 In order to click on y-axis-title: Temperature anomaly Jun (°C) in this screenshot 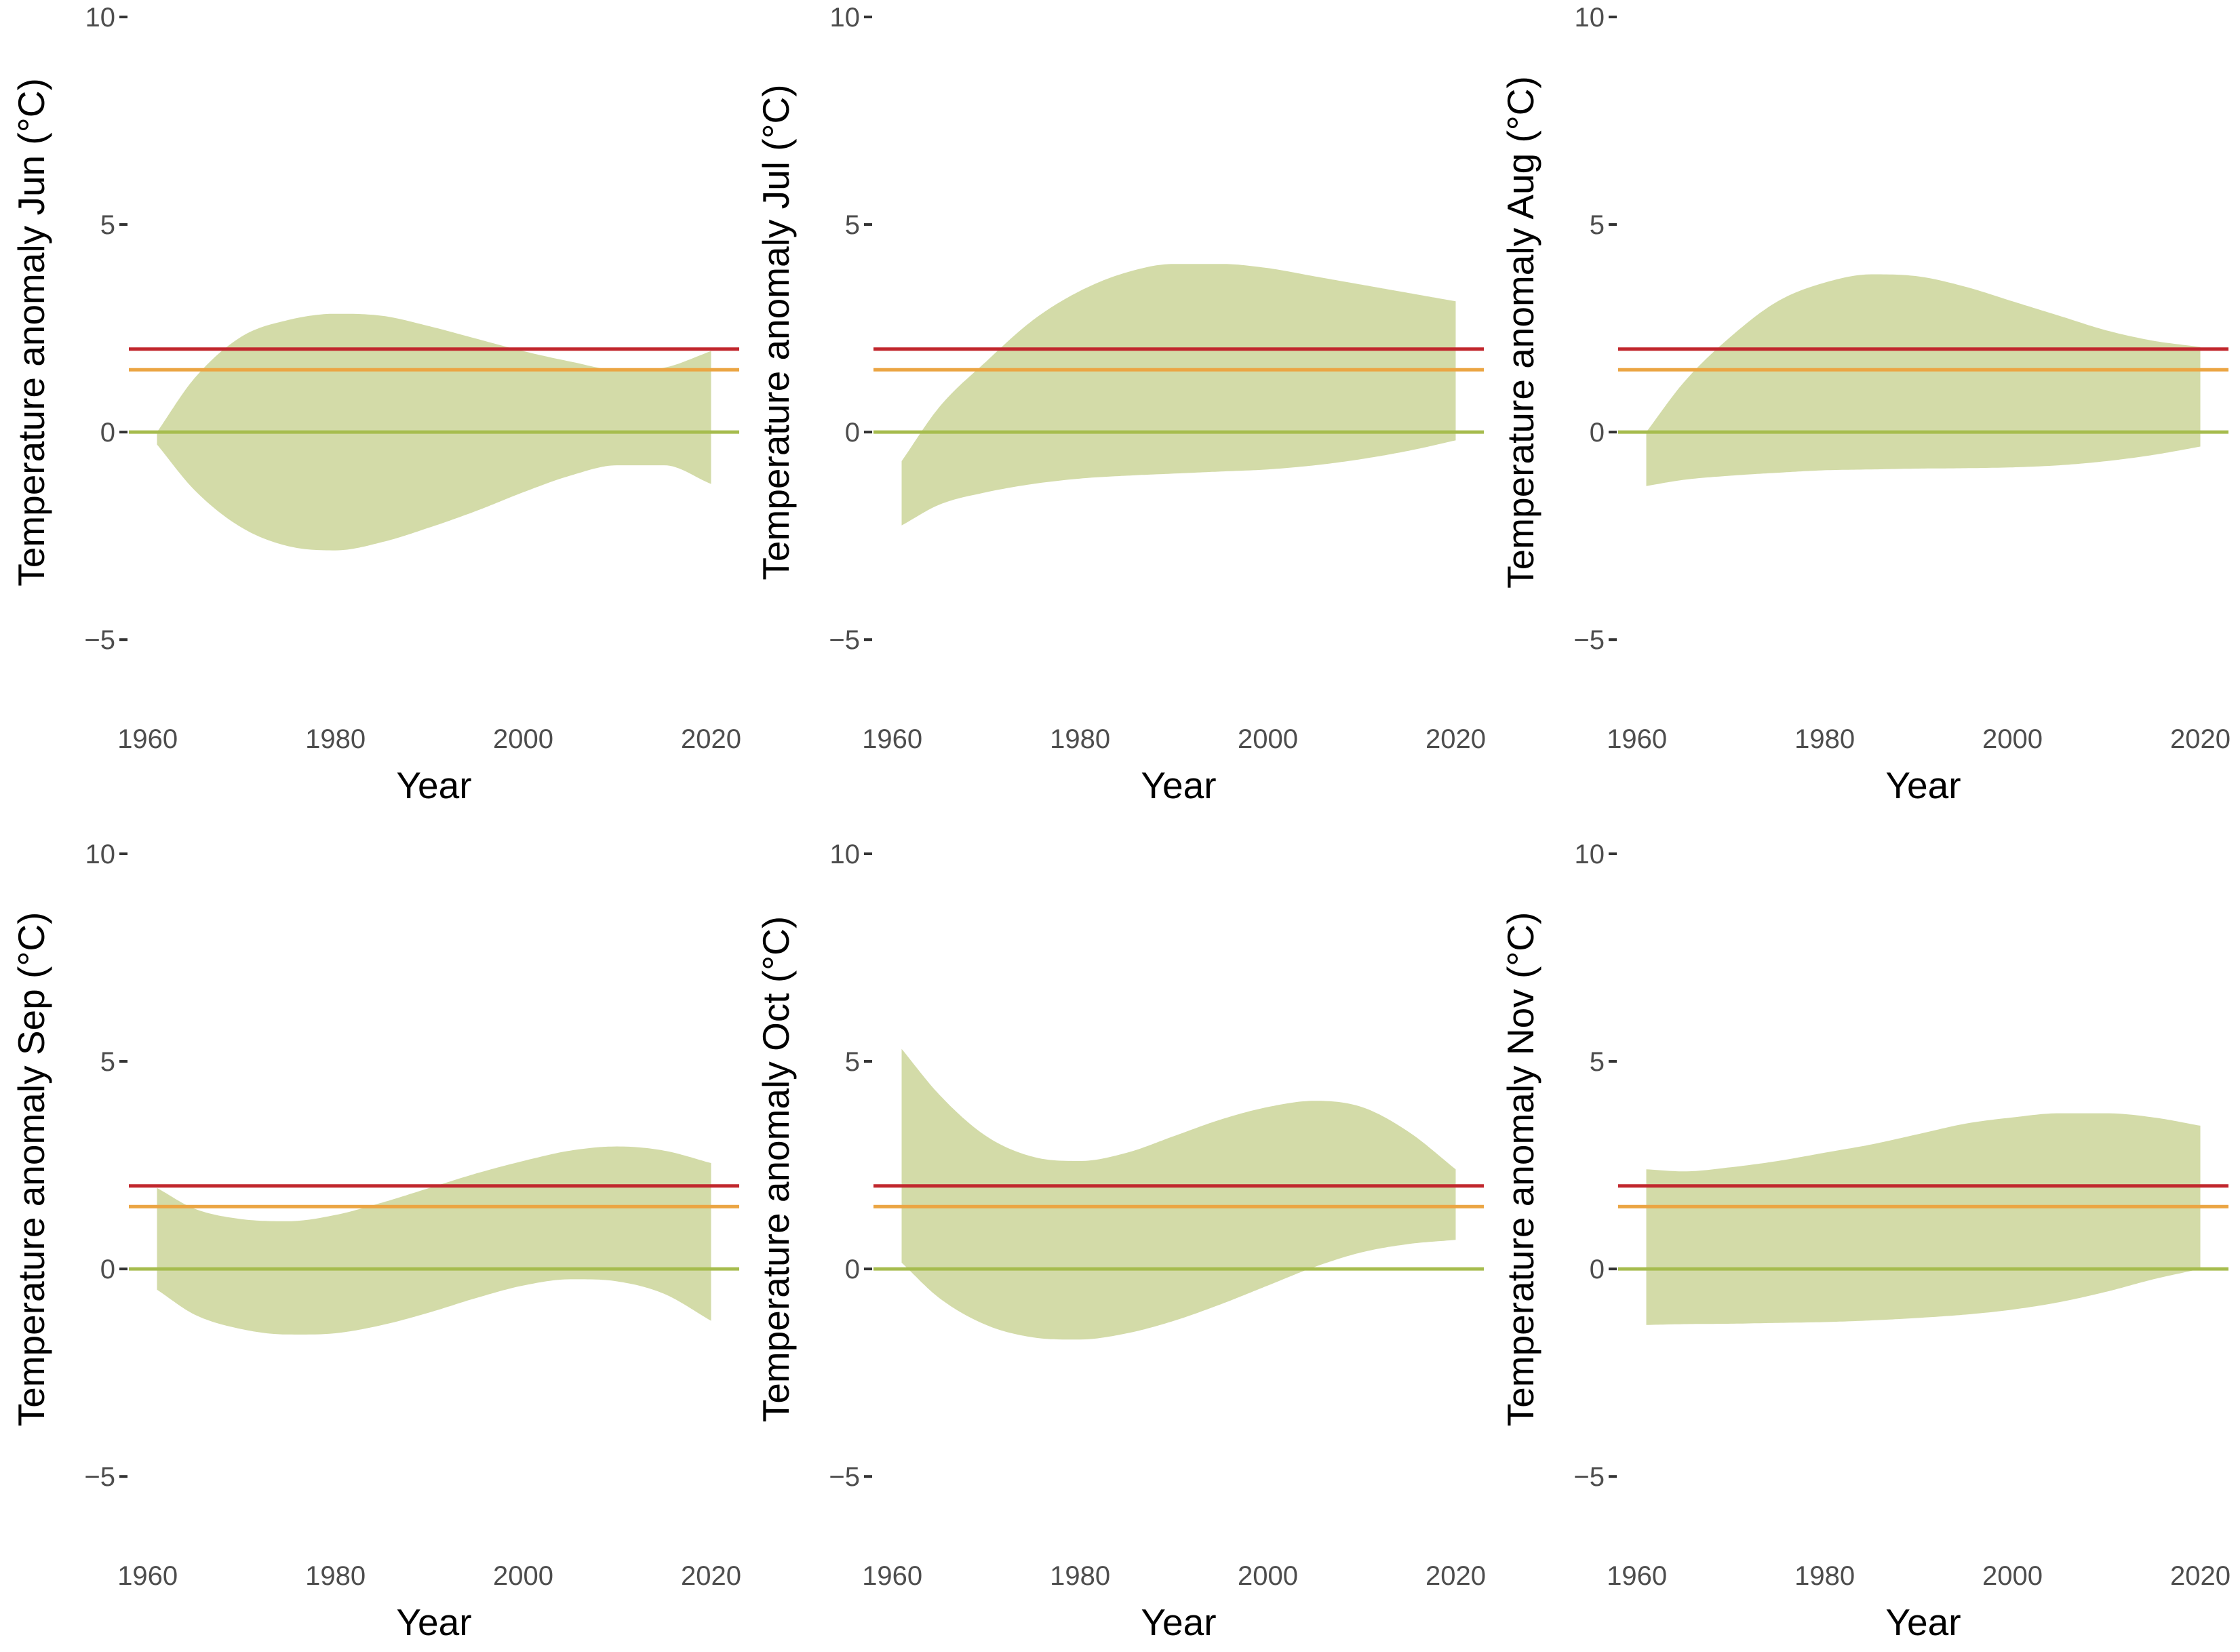, I will do `click(31, 332)`.